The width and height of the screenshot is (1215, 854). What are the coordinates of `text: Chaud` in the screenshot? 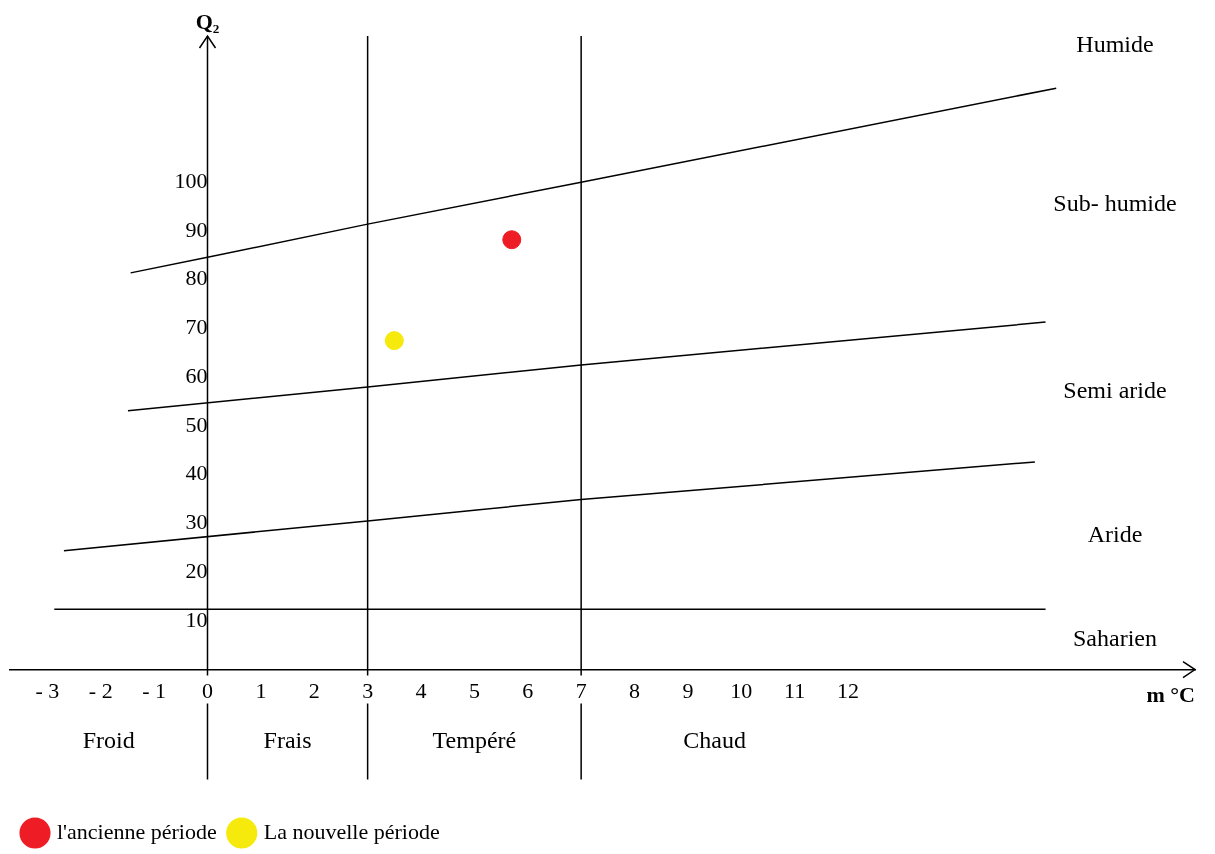 It's located at (714, 739).